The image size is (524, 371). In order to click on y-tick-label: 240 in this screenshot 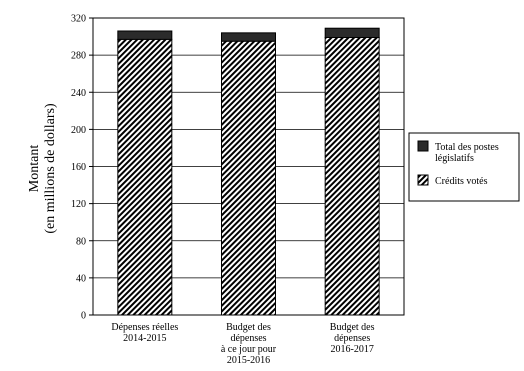, I will do `click(78, 93)`.